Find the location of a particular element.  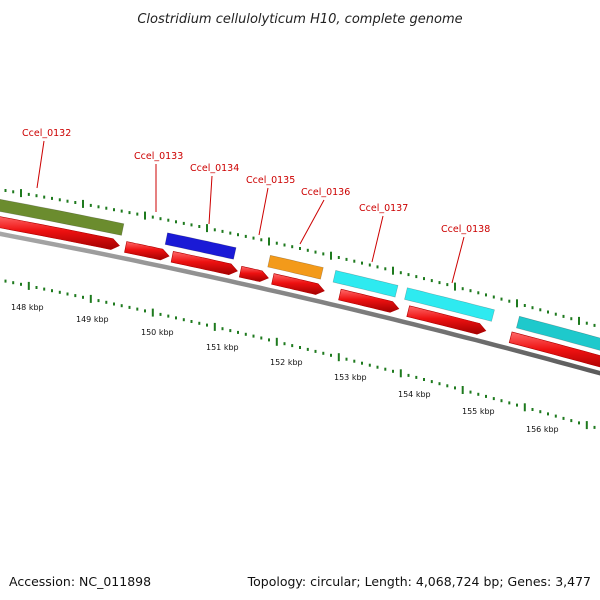

kbp-label-8: 155 kbp is located at coordinates (478, 411).